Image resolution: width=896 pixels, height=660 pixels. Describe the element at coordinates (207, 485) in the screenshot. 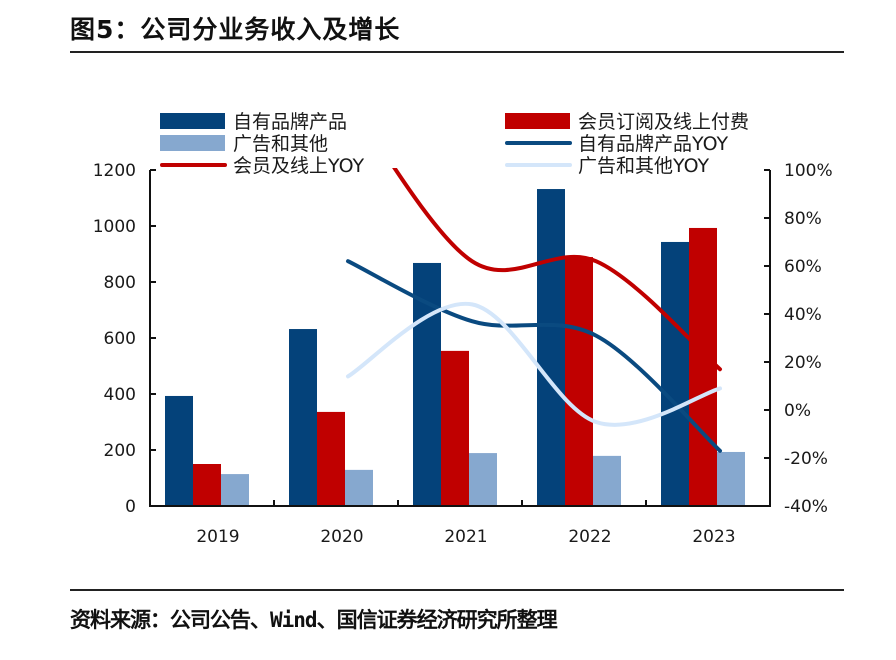

I see `bar-2019-membership` at that location.